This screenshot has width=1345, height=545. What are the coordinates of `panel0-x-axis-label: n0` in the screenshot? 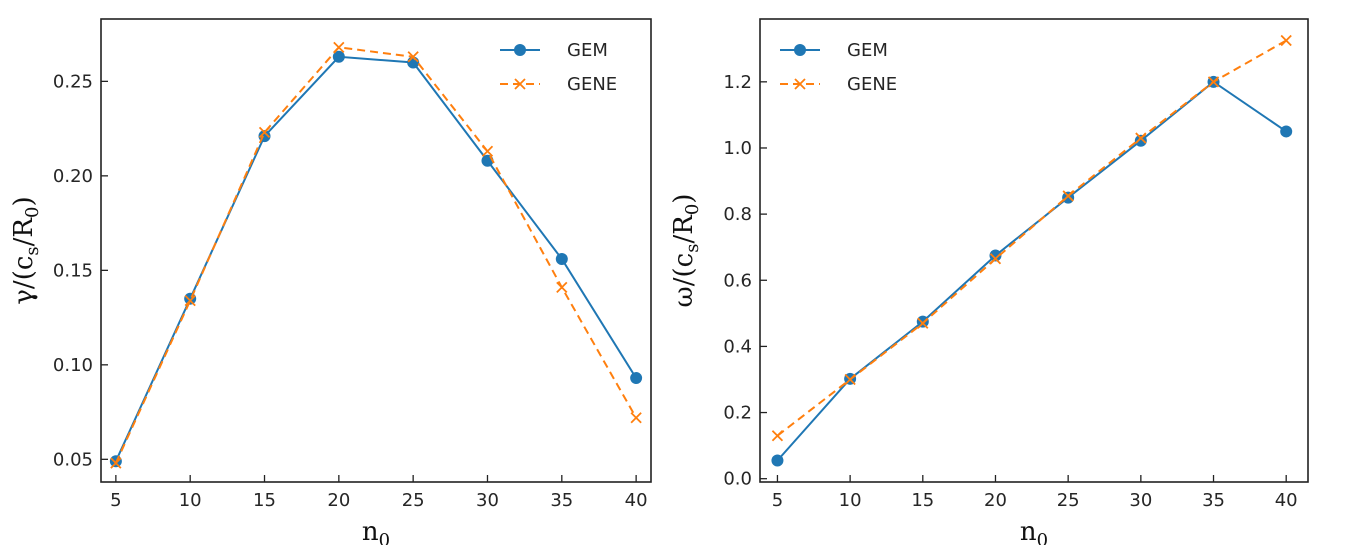 It's located at (376, 531).